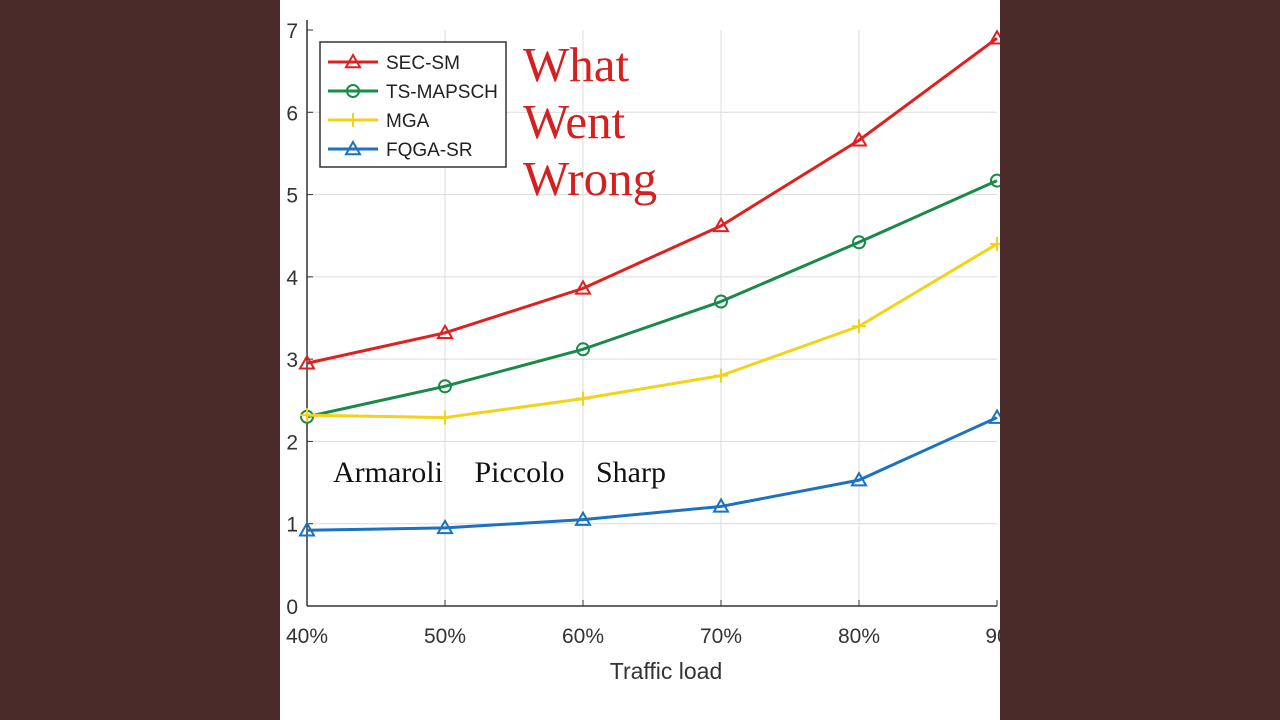  I want to click on series-line-mga, so click(652, 331).